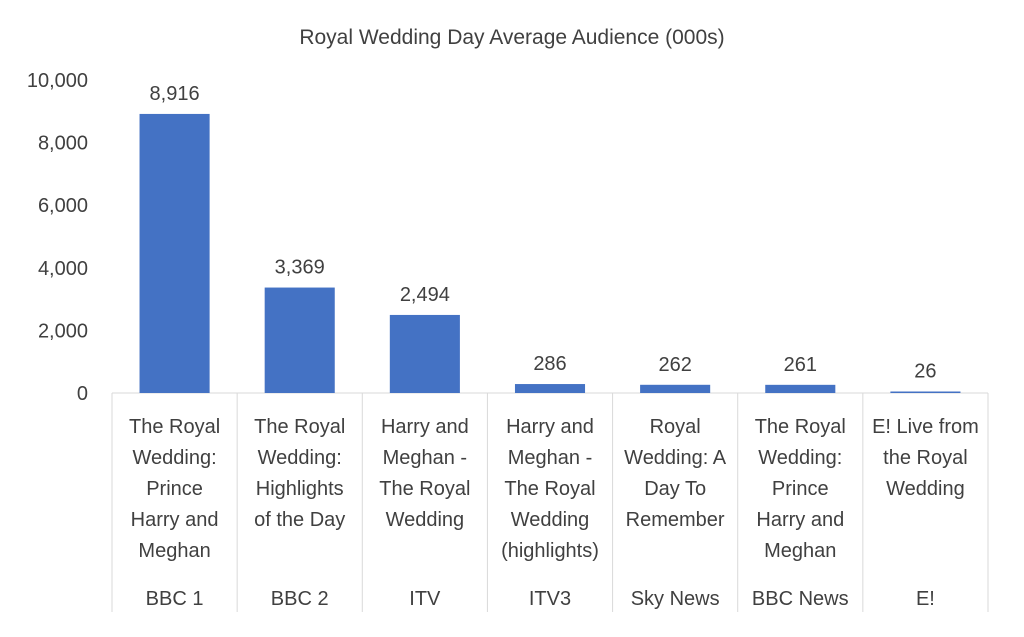 This screenshot has width=1024, height=637. What do you see at coordinates (175, 599) in the screenshot?
I see `category-label-channel: BBC 1` at bounding box center [175, 599].